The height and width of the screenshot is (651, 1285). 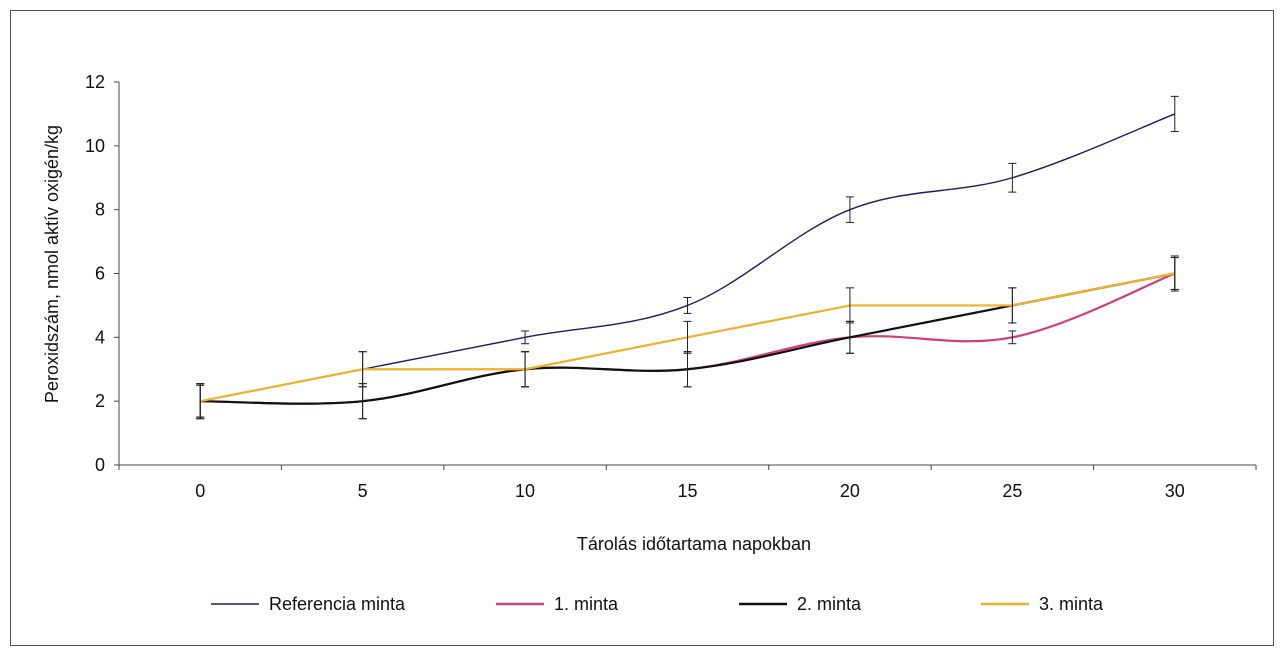 I want to click on x-axis-label: Tárolás időtartama napokban, so click(x=694, y=544).